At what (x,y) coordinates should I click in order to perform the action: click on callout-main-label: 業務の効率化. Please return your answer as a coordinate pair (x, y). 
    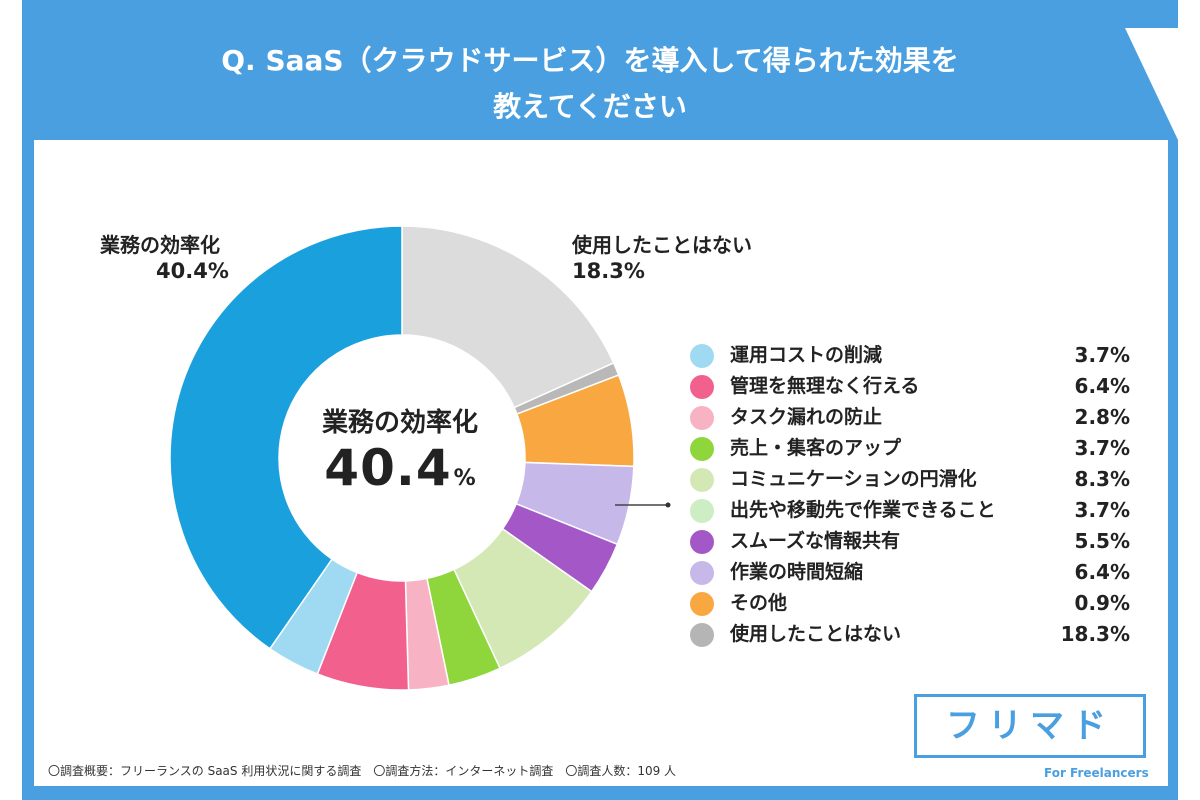
    Looking at the image, I should click on (160, 245).